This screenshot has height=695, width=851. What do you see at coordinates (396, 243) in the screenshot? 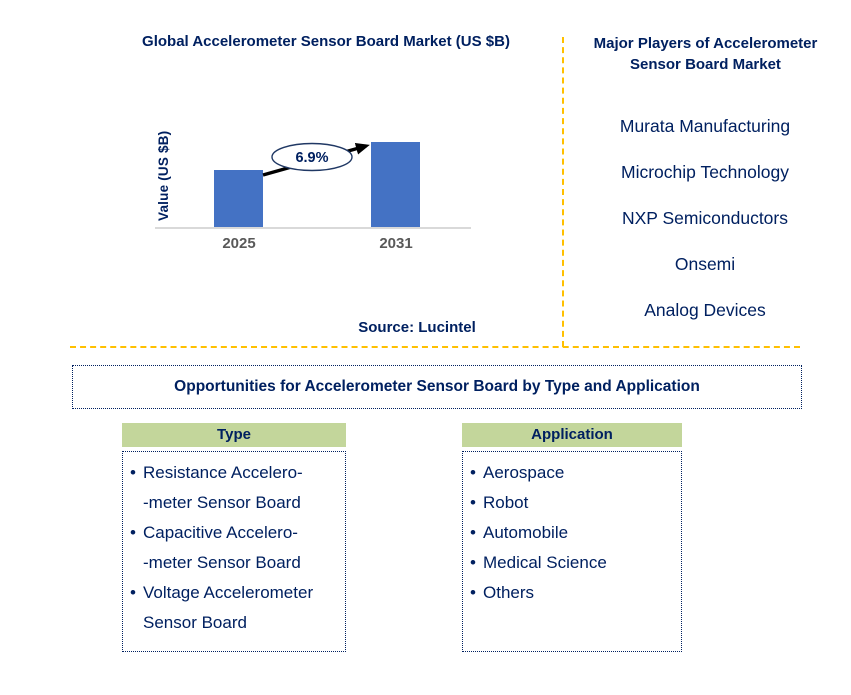
I see `x-tick-2031: 2031` at bounding box center [396, 243].